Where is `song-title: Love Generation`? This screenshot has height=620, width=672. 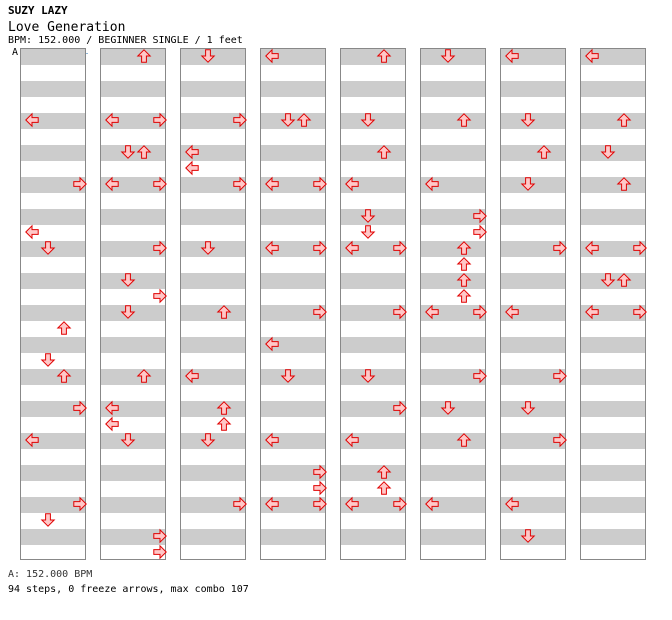
song-title: Love Generation is located at coordinates (67, 27).